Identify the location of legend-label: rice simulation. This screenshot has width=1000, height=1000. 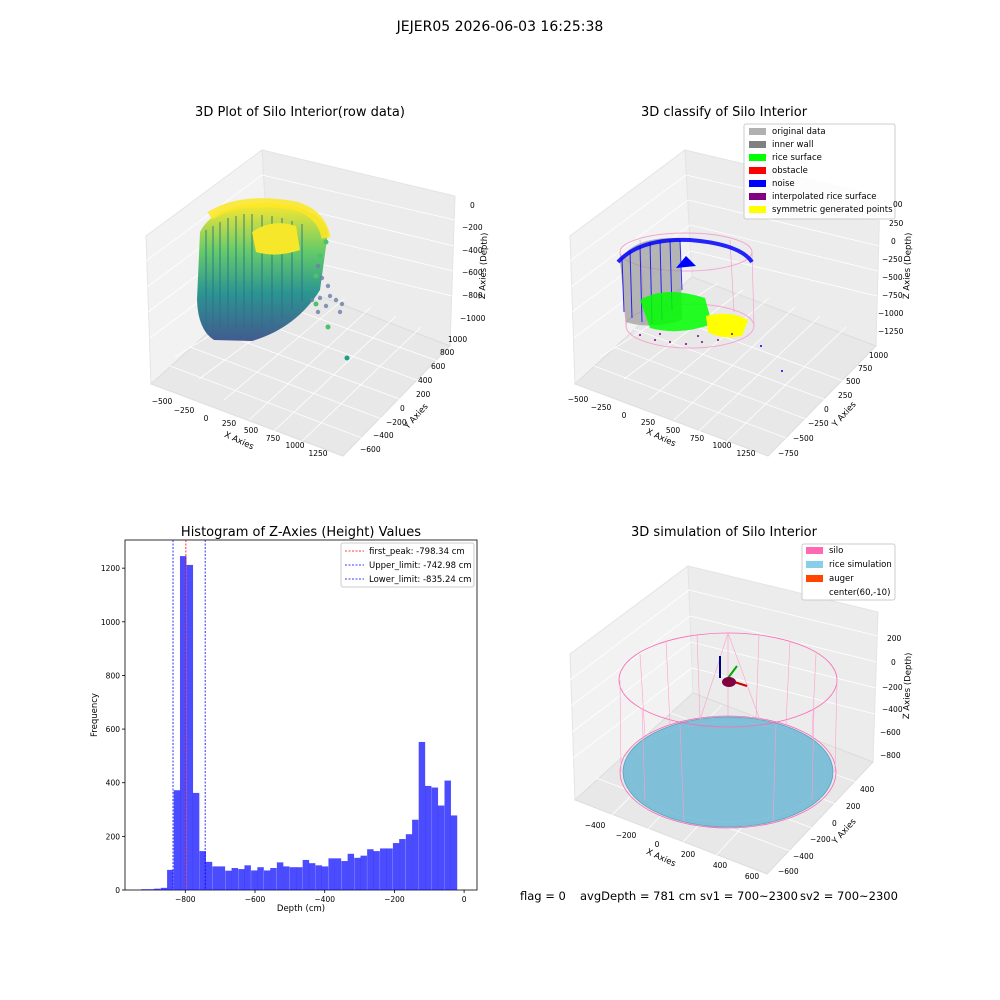
(860, 565).